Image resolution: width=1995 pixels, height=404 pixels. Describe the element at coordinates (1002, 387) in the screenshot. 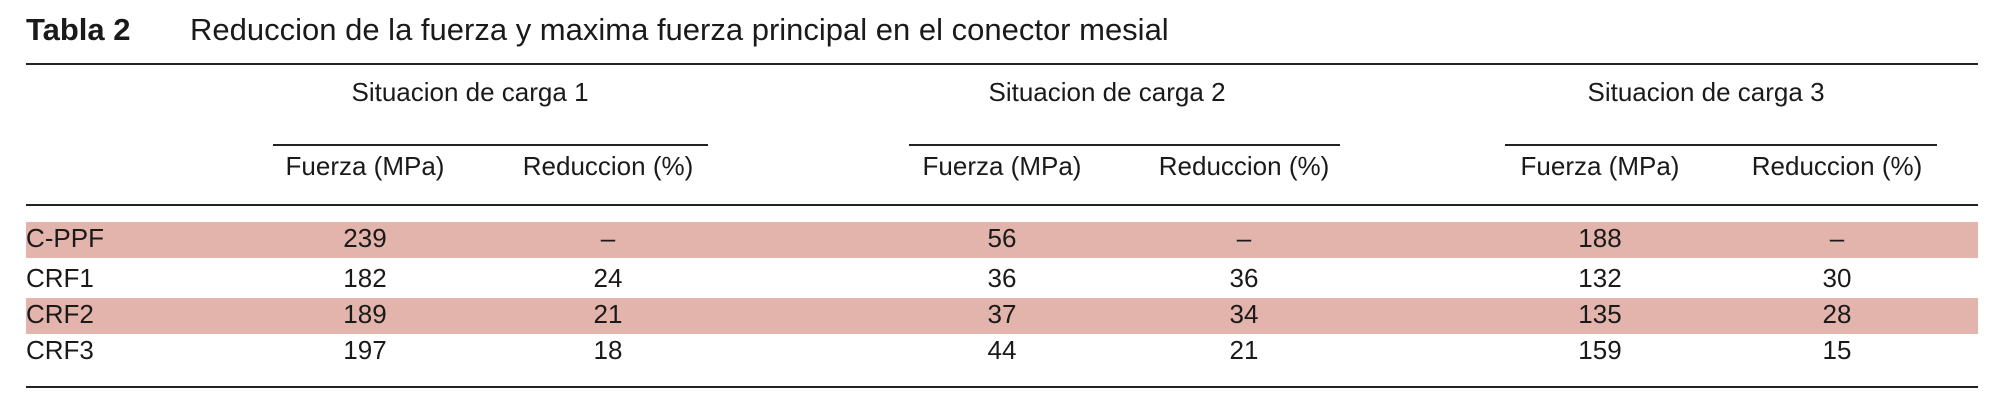

I see `bottom-rule` at that location.